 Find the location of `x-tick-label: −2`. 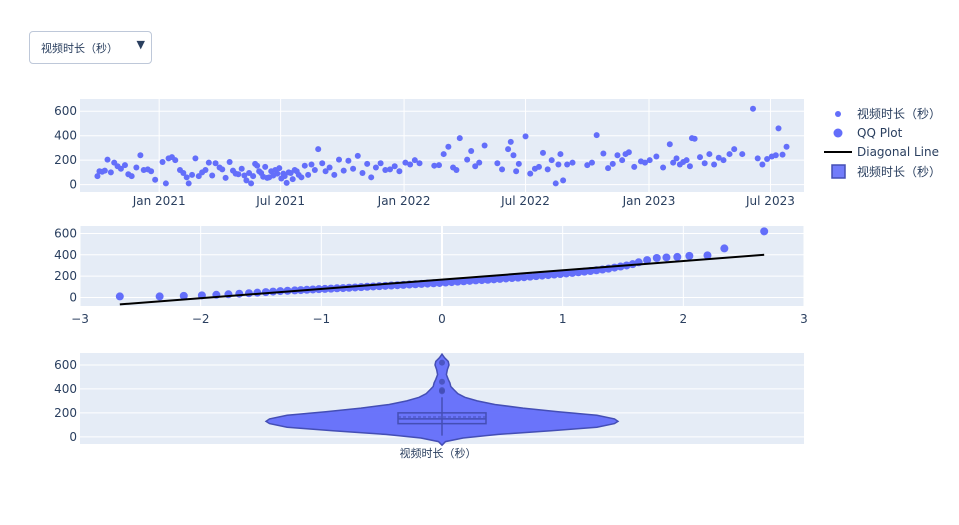

x-tick-label: −2 is located at coordinates (201, 319).